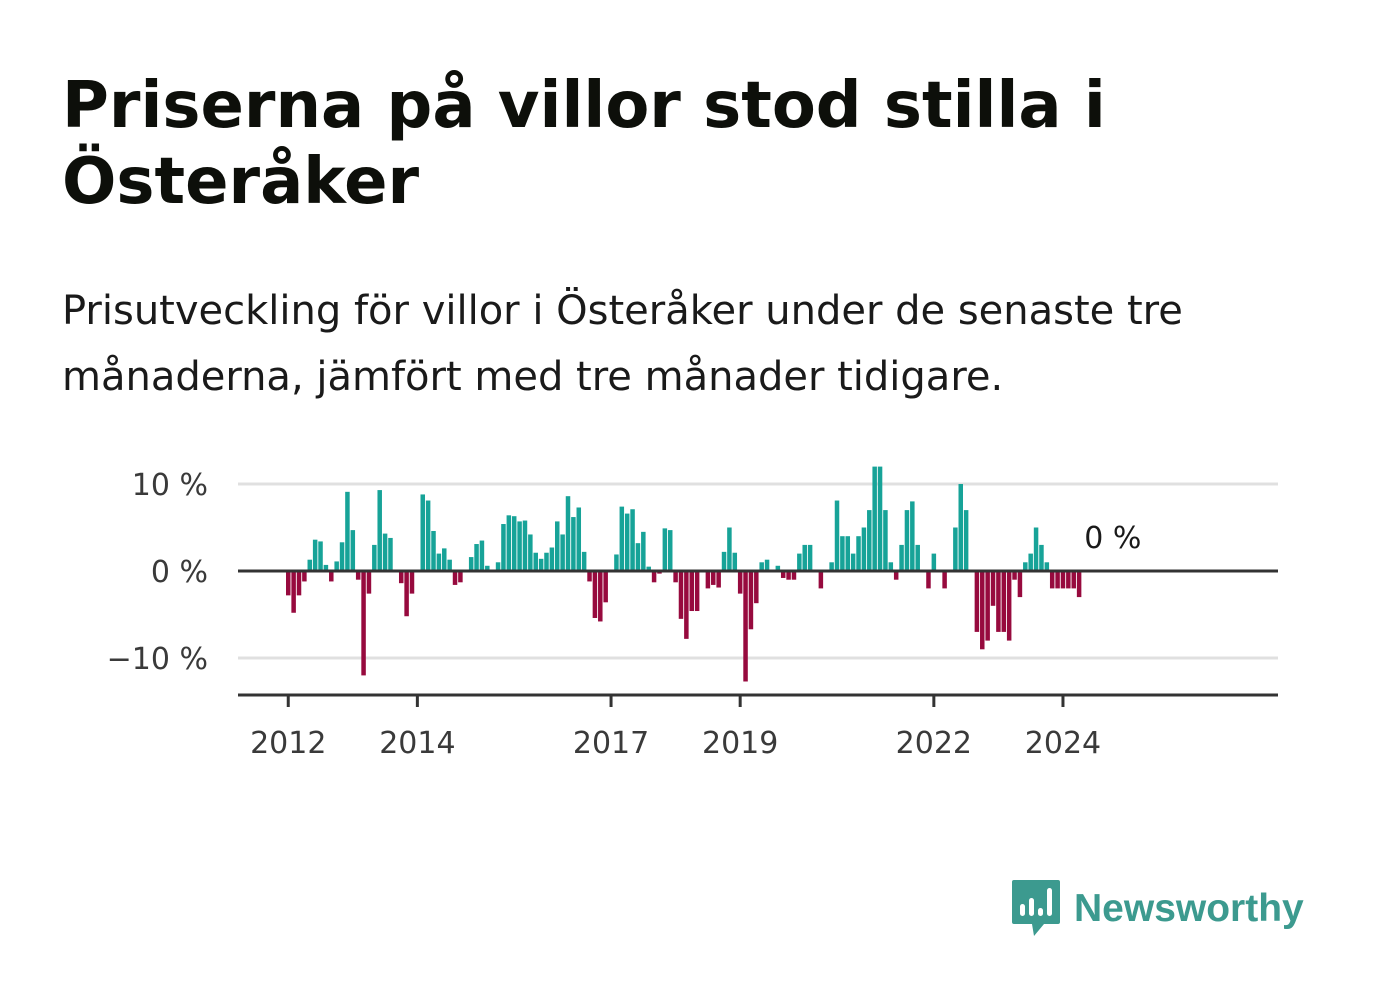 The width and height of the screenshot is (1382, 999). I want to click on y-tick-label: 10 %, so click(170, 485).